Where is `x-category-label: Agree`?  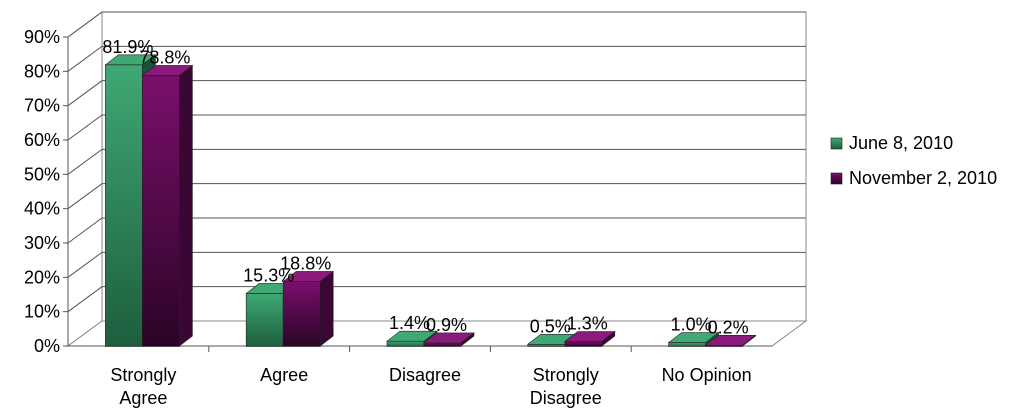
x-category-label: Agree is located at coordinates (284, 375).